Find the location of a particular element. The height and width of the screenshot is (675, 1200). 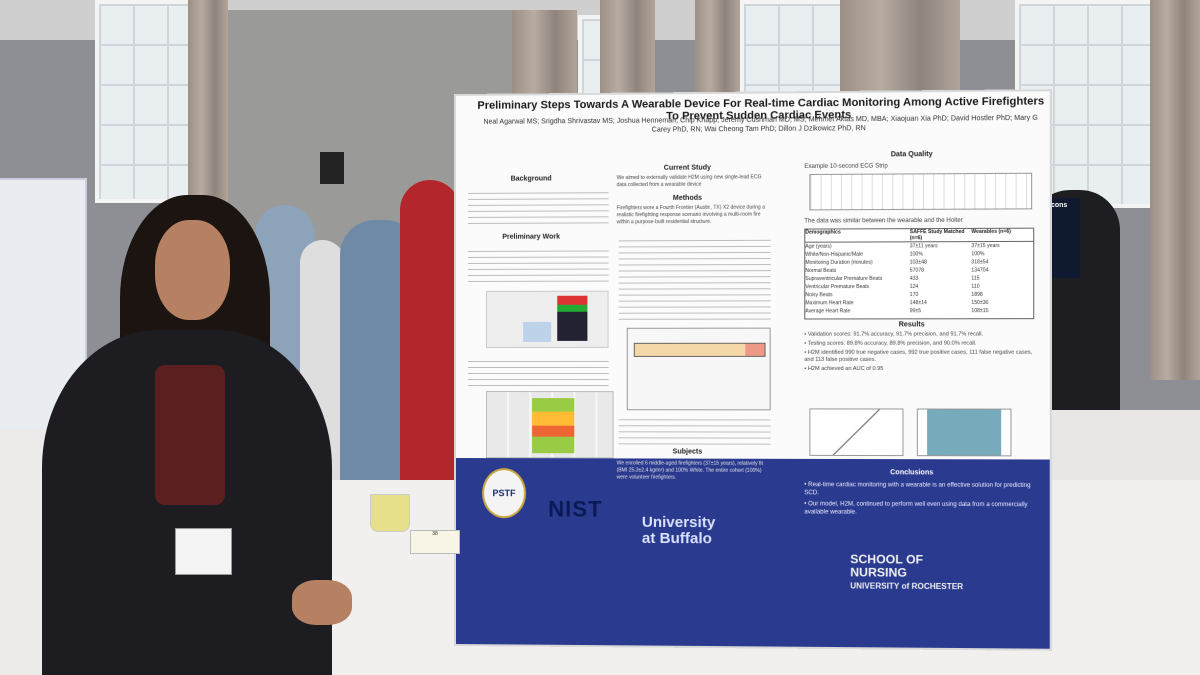

drink-cup is located at coordinates (390, 513).